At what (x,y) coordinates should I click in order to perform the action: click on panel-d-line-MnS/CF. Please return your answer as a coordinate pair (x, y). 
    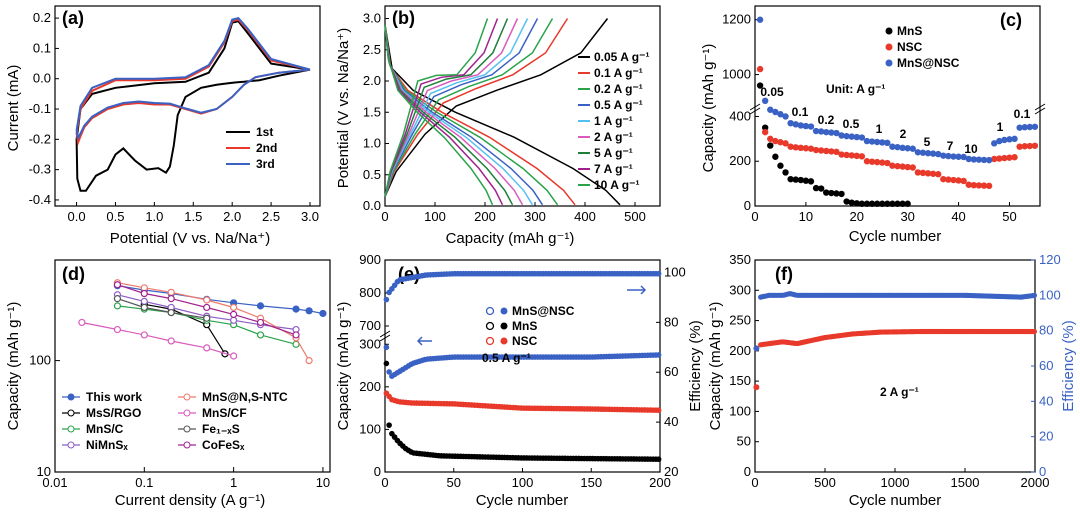
    Looking at the image, I should click on (157, 339).